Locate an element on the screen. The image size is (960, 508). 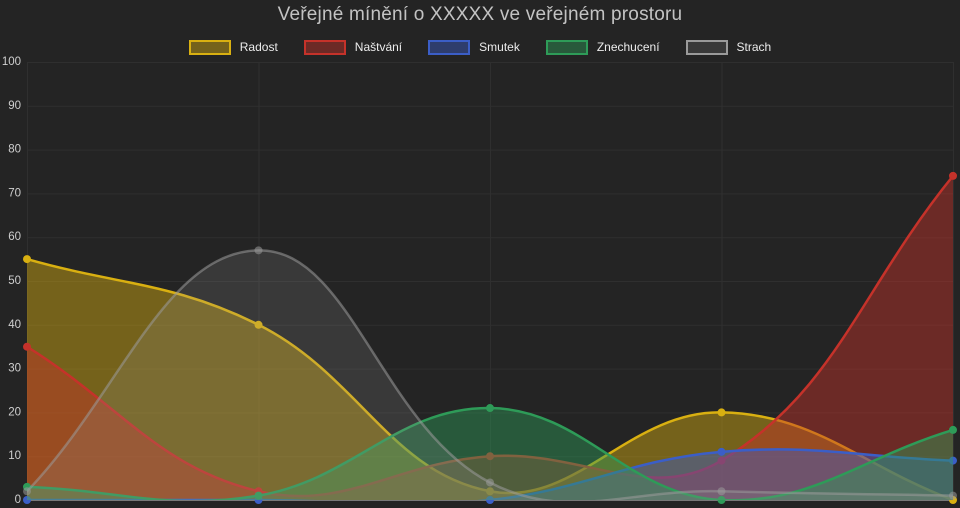
legend-item-smutek: Smutek is located at coordinates (474, 47).